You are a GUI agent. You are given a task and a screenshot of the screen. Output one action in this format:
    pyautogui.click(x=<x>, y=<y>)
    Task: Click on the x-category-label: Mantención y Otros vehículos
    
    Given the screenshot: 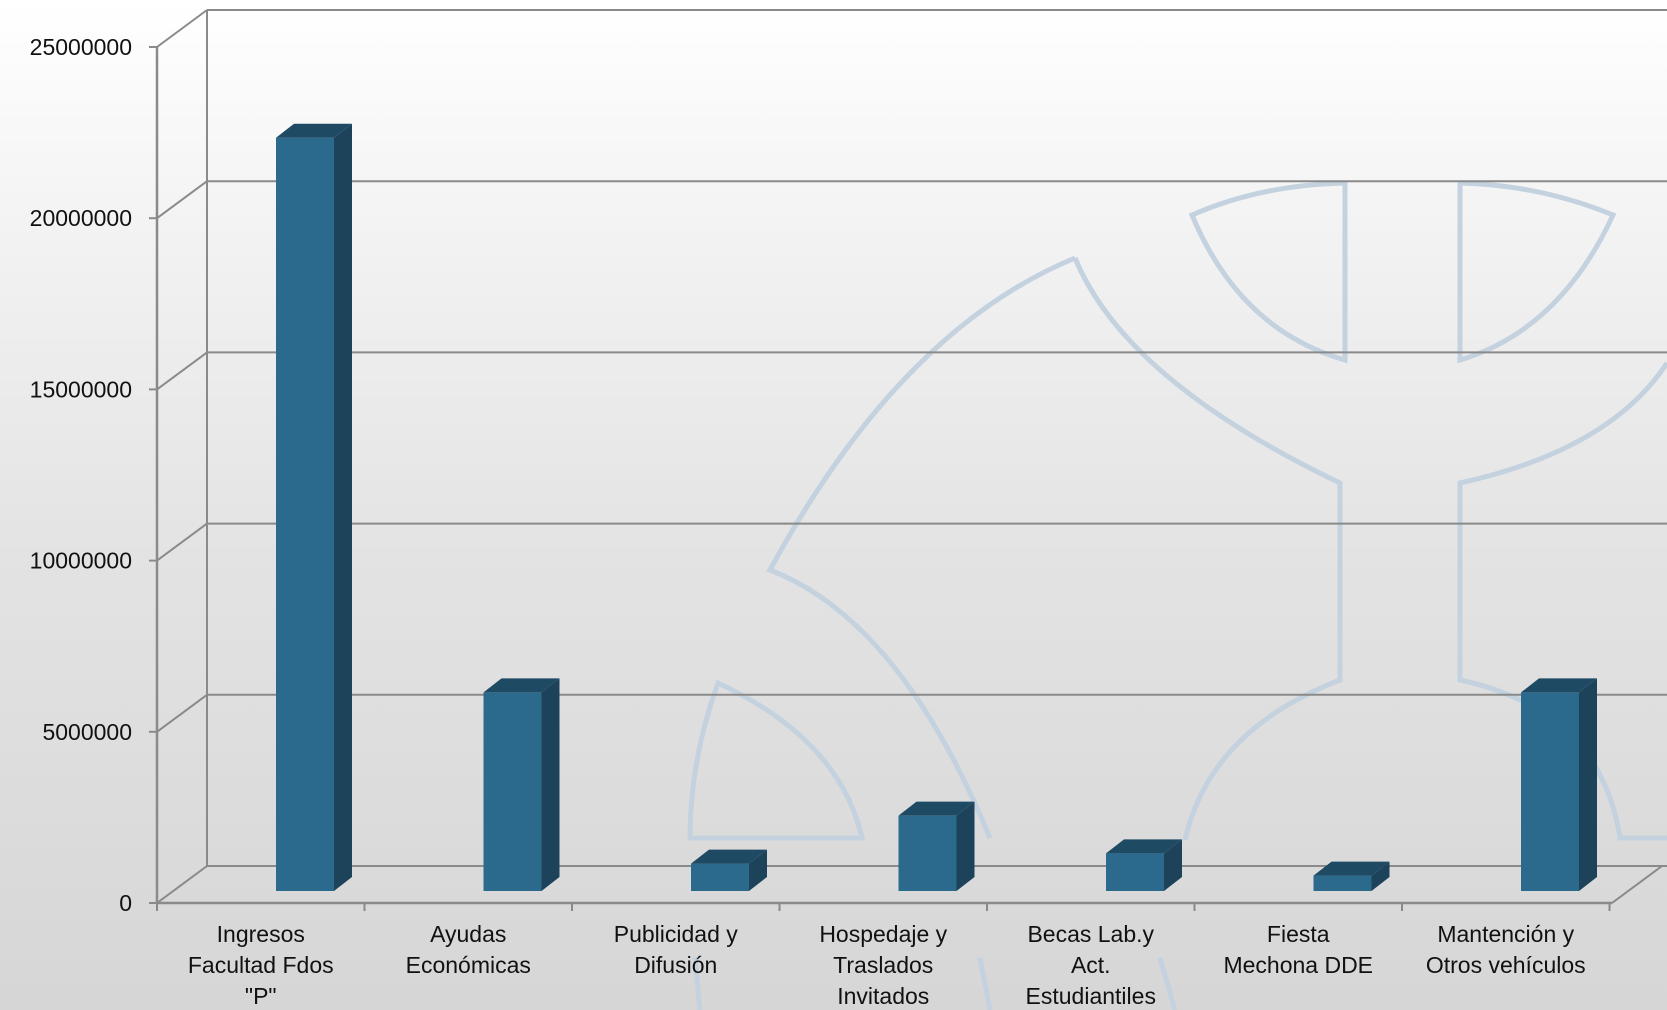 What is the action you would take?
    pyautogui.click(x=1506, y=949)
    